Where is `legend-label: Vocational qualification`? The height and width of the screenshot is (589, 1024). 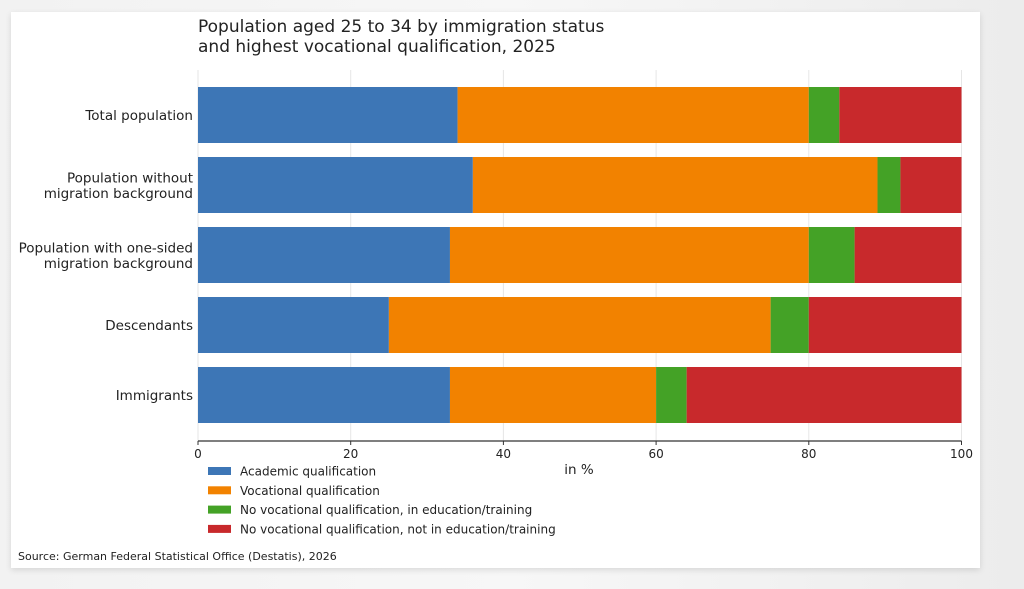 legend-label: Vocational qualification is located at coordinates (310, 491).